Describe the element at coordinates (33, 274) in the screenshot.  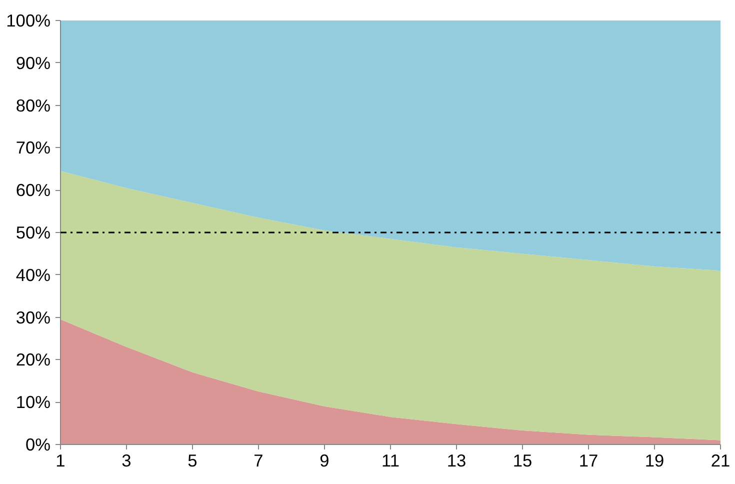
I see `y-tick-label: 40%` at that location.